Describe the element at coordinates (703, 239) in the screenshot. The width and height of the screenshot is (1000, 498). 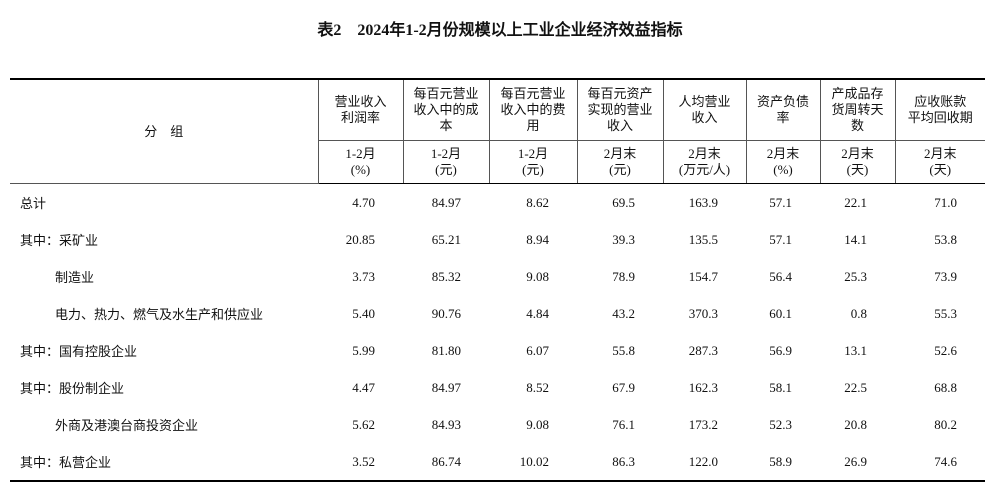
I see `cell-value: 135.5` at that location.